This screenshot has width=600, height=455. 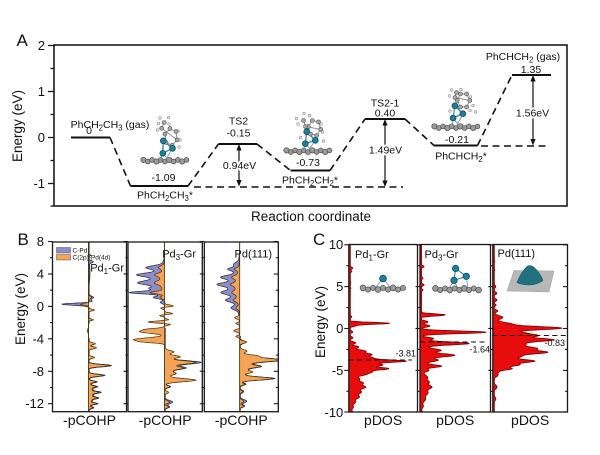 I want to click on svg-text: -12, so click(x=34, y=403).